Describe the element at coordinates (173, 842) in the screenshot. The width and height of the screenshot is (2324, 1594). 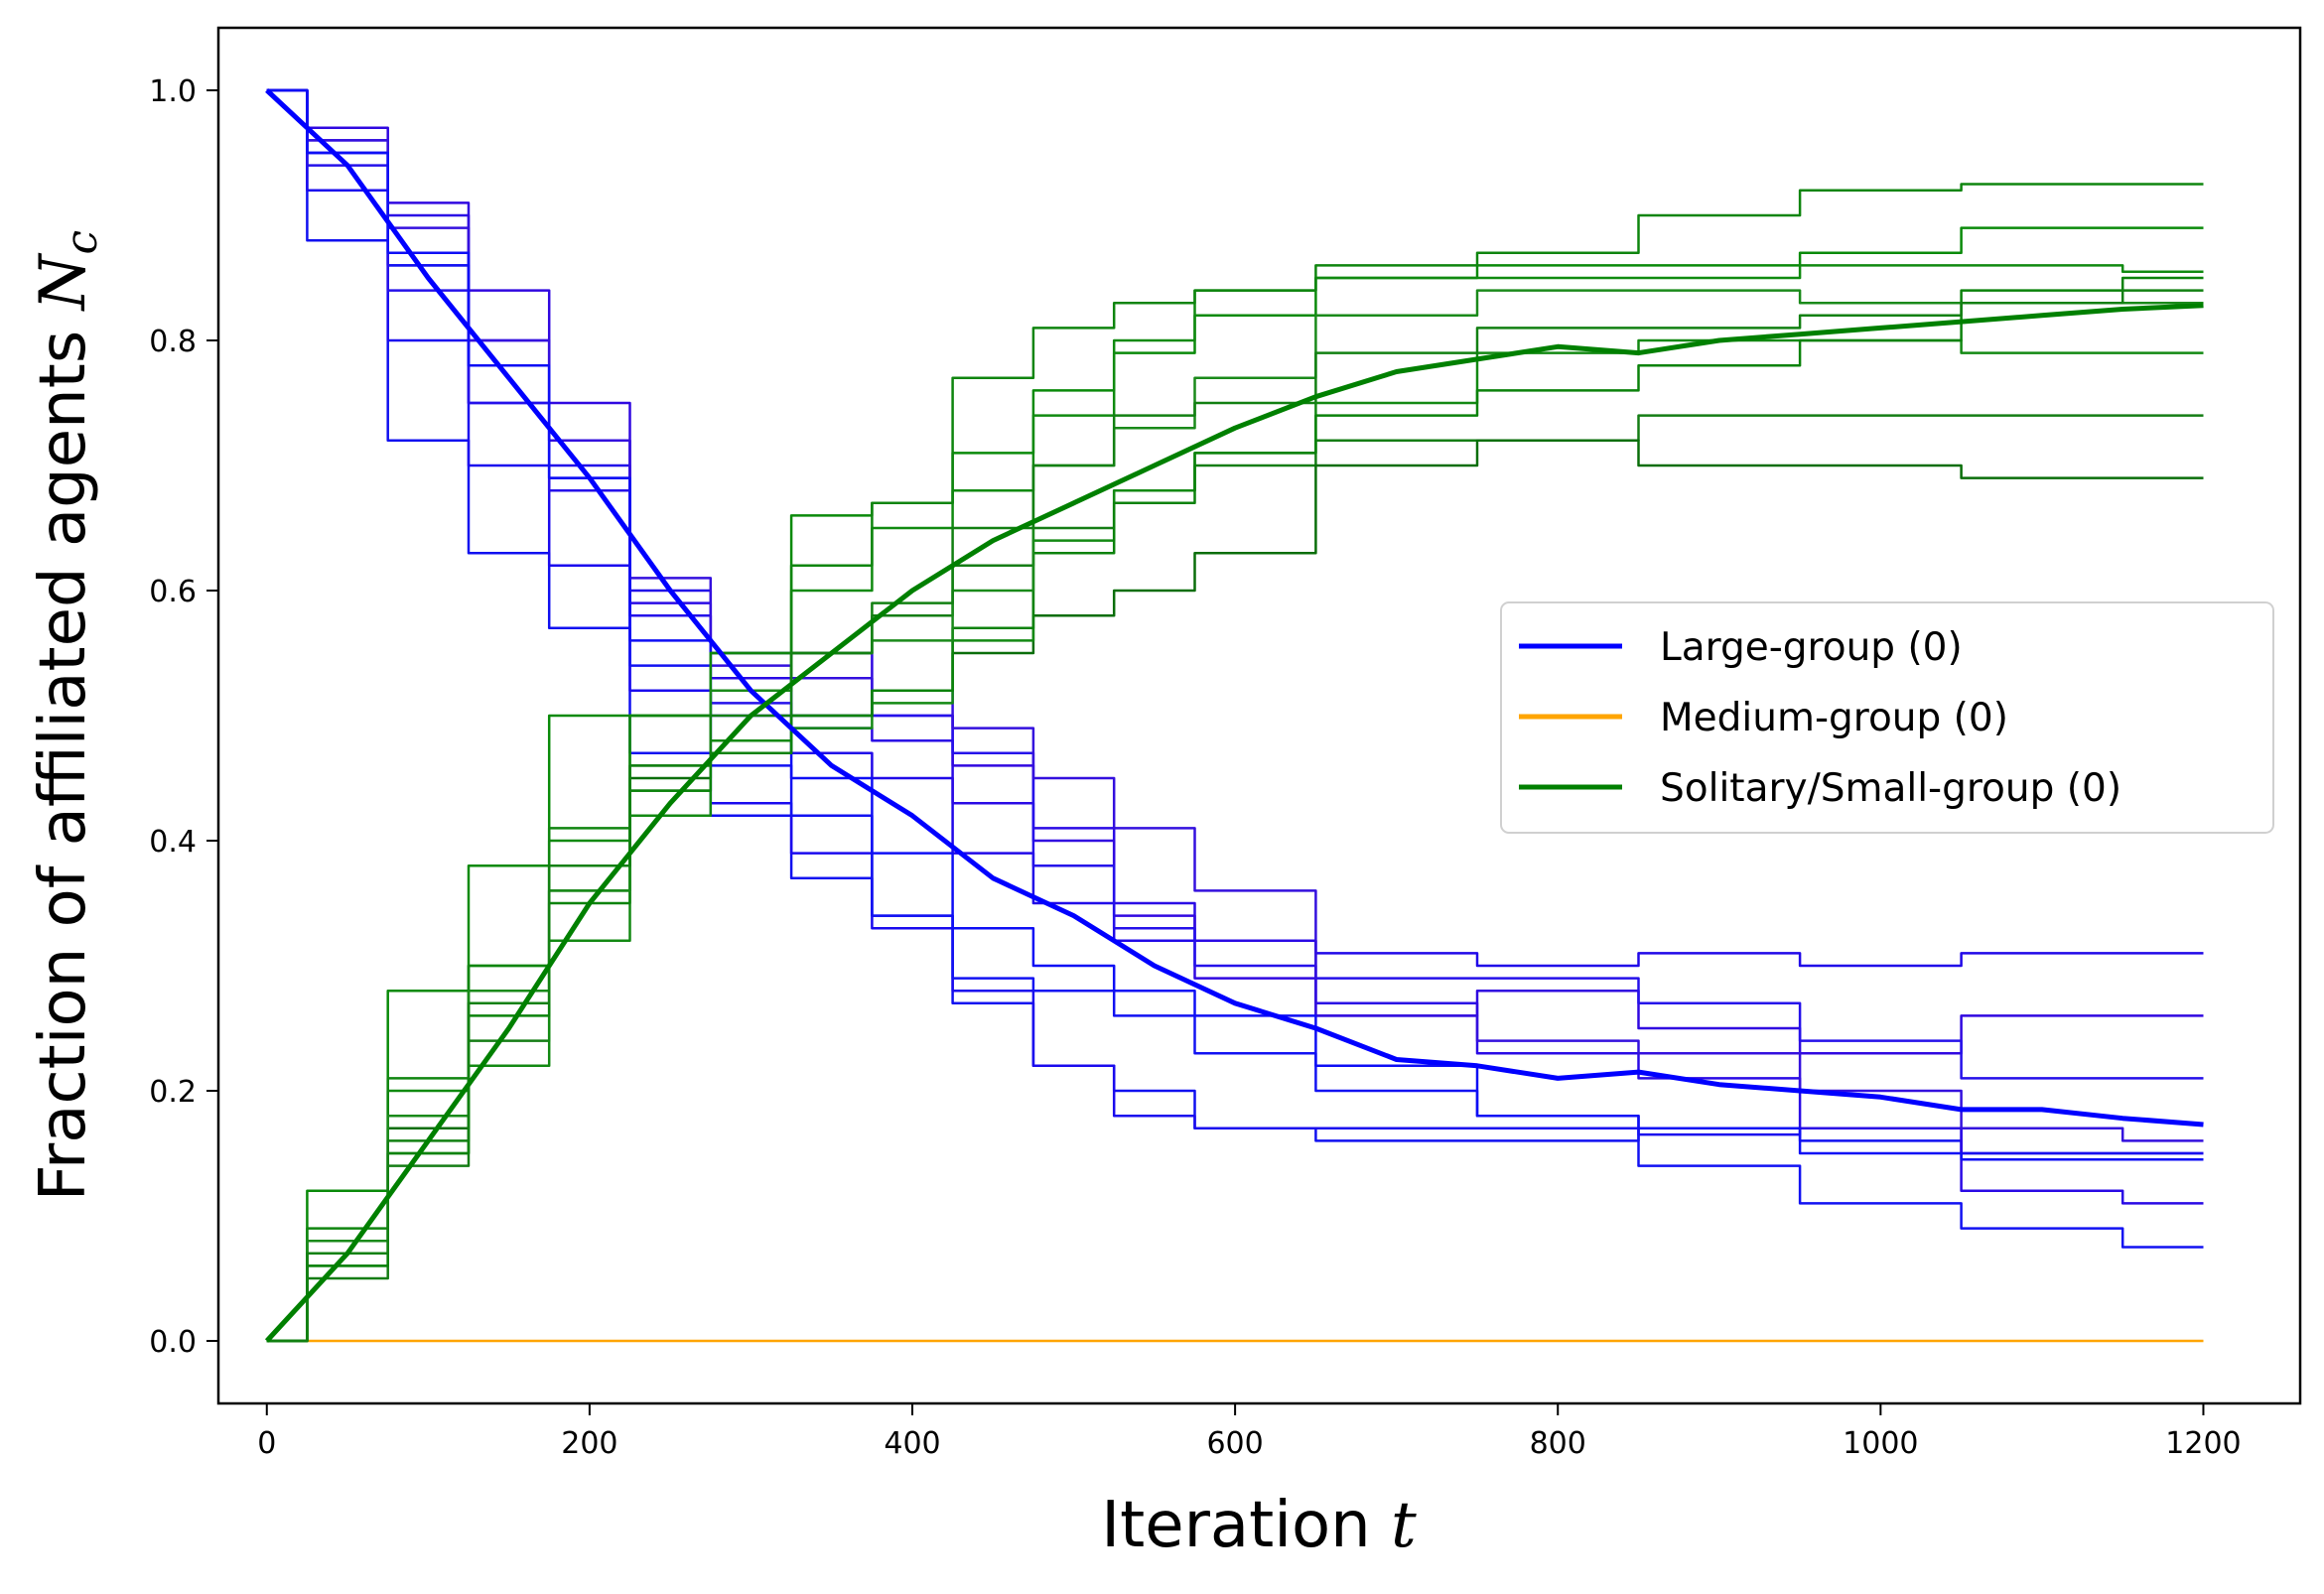
I see `y-tick-label: 0.4` at that location.